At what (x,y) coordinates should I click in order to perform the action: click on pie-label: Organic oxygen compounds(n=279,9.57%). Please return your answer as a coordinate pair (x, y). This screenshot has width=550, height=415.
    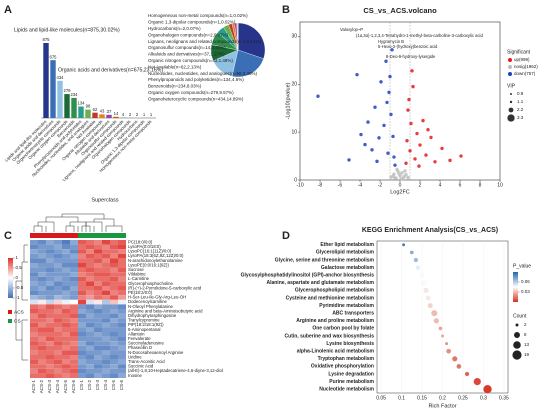
    Looking at the image, I should click on (191, 92).